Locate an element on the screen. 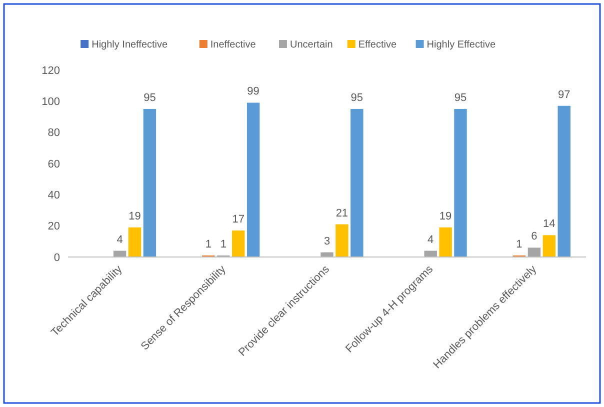 The height and width of the screenshot is (407, 604). data-label: 99 is located at coordinates (253, 92).